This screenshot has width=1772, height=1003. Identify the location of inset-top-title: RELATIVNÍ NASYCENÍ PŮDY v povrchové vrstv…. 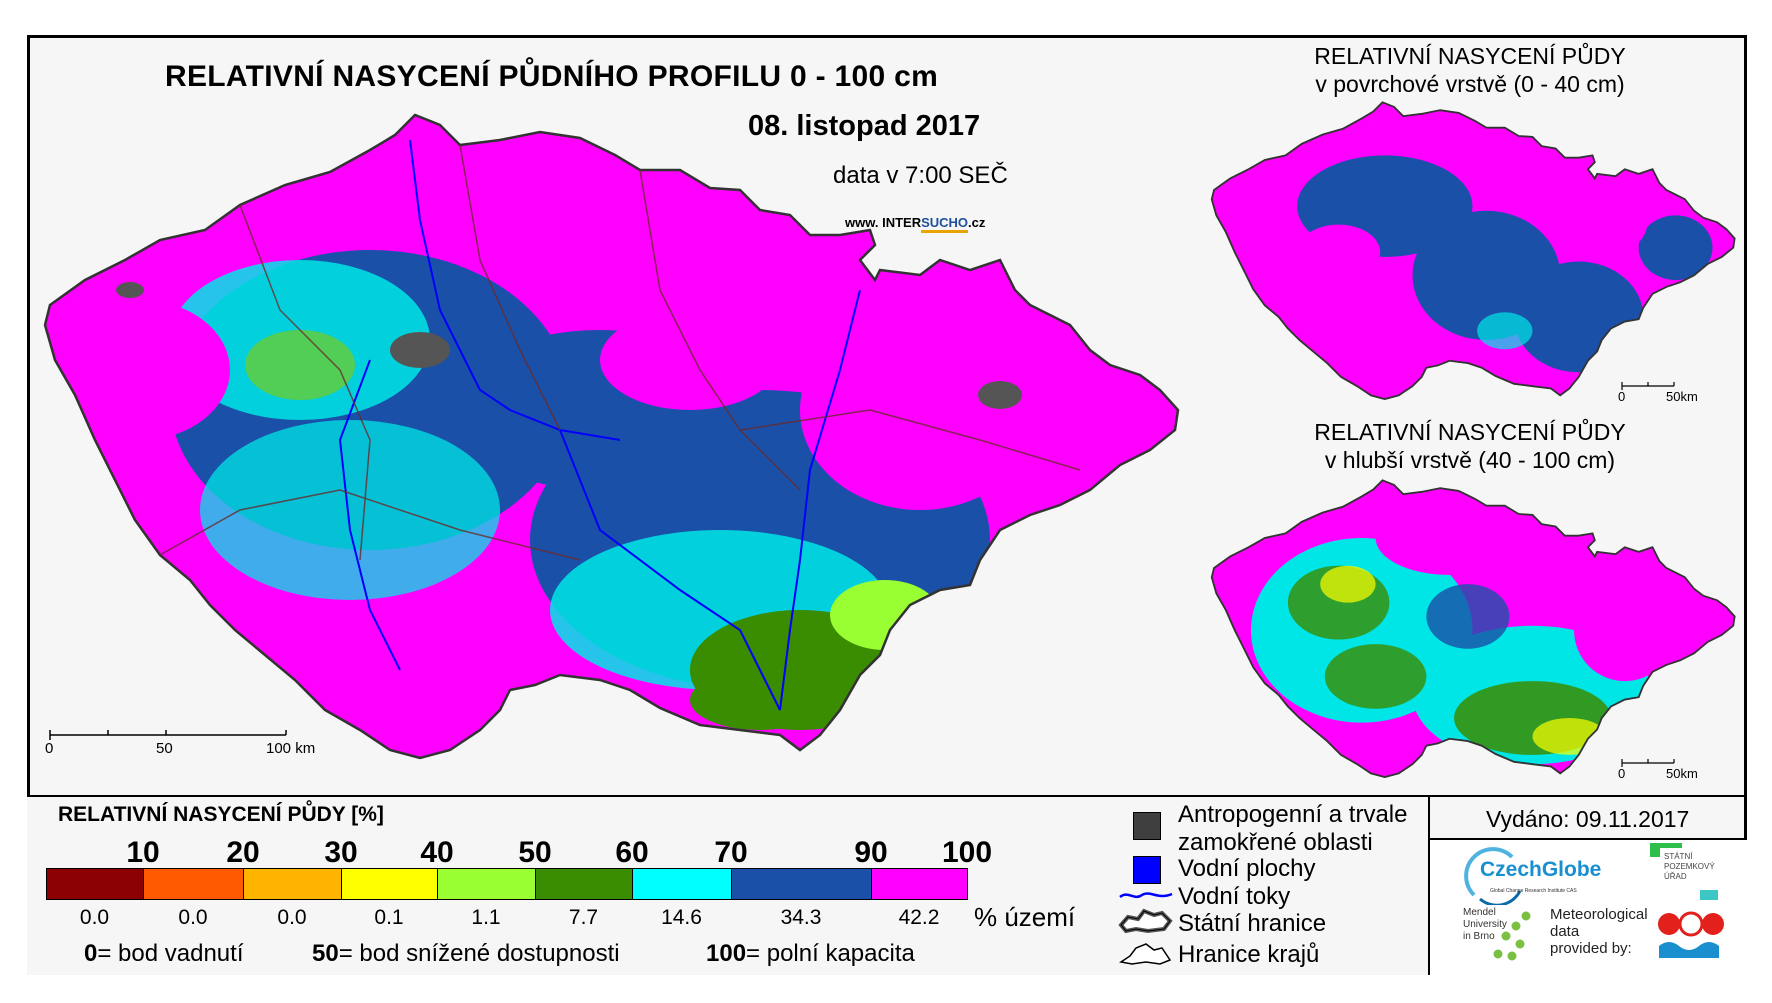
(1470, 70).